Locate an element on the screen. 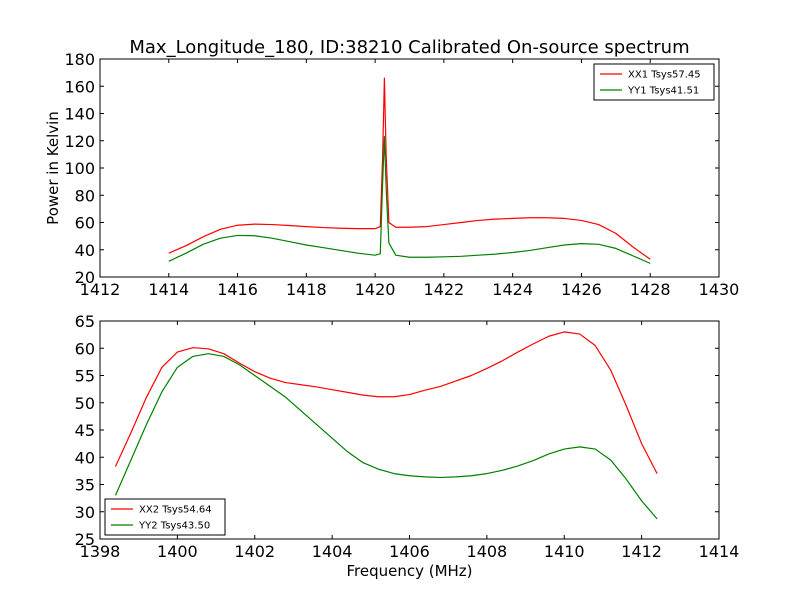 The height and width of the screenshot is (600, 800). legend-label: YY1 Tsys41.51 is located at coordinates (663, 91).